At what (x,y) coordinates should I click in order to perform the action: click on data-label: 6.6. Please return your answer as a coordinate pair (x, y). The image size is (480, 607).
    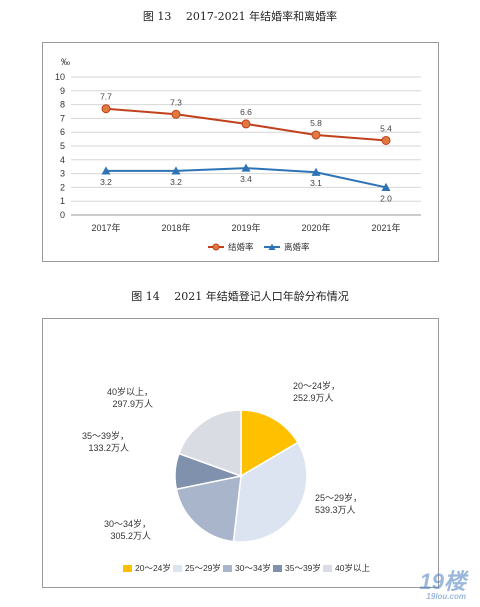
    Looking at the image, I should click on (246, 112).